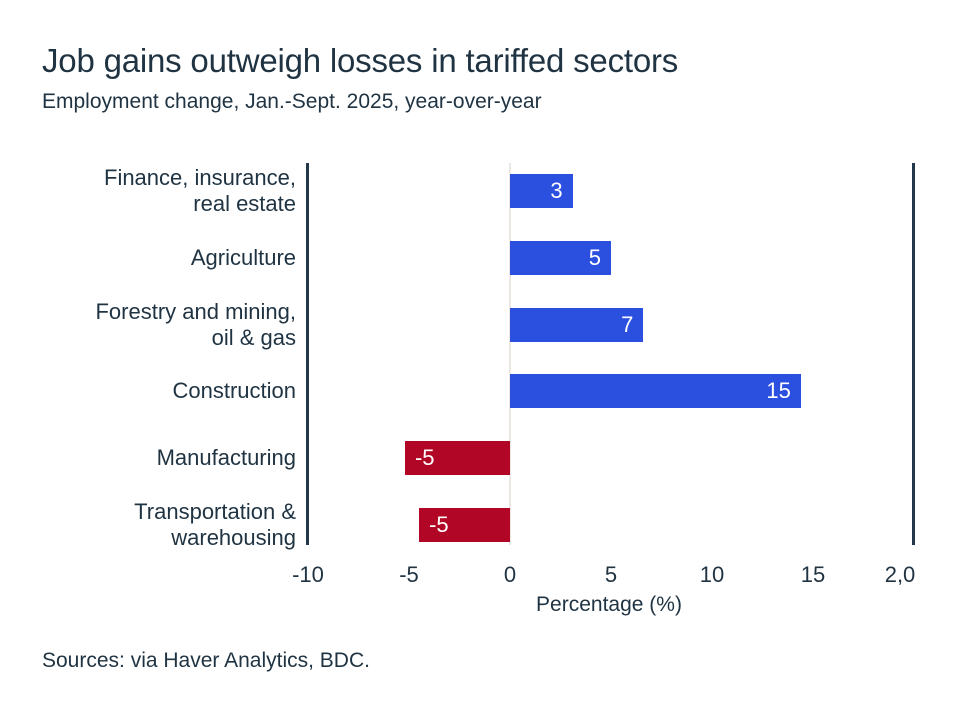  What do you see at coordinates (778, 391) in the screenshot?
I see `bar-value-label: 15` at bounding box center [778, 391].